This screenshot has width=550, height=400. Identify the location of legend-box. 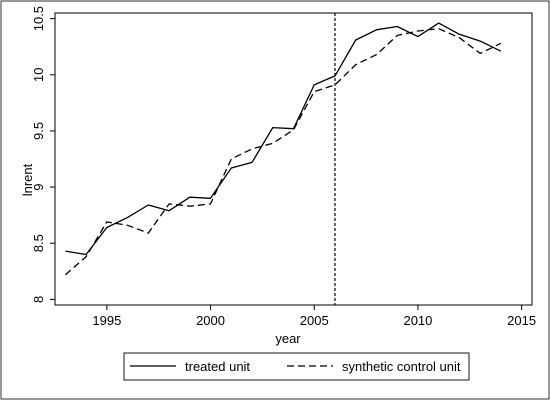
(296, 366).